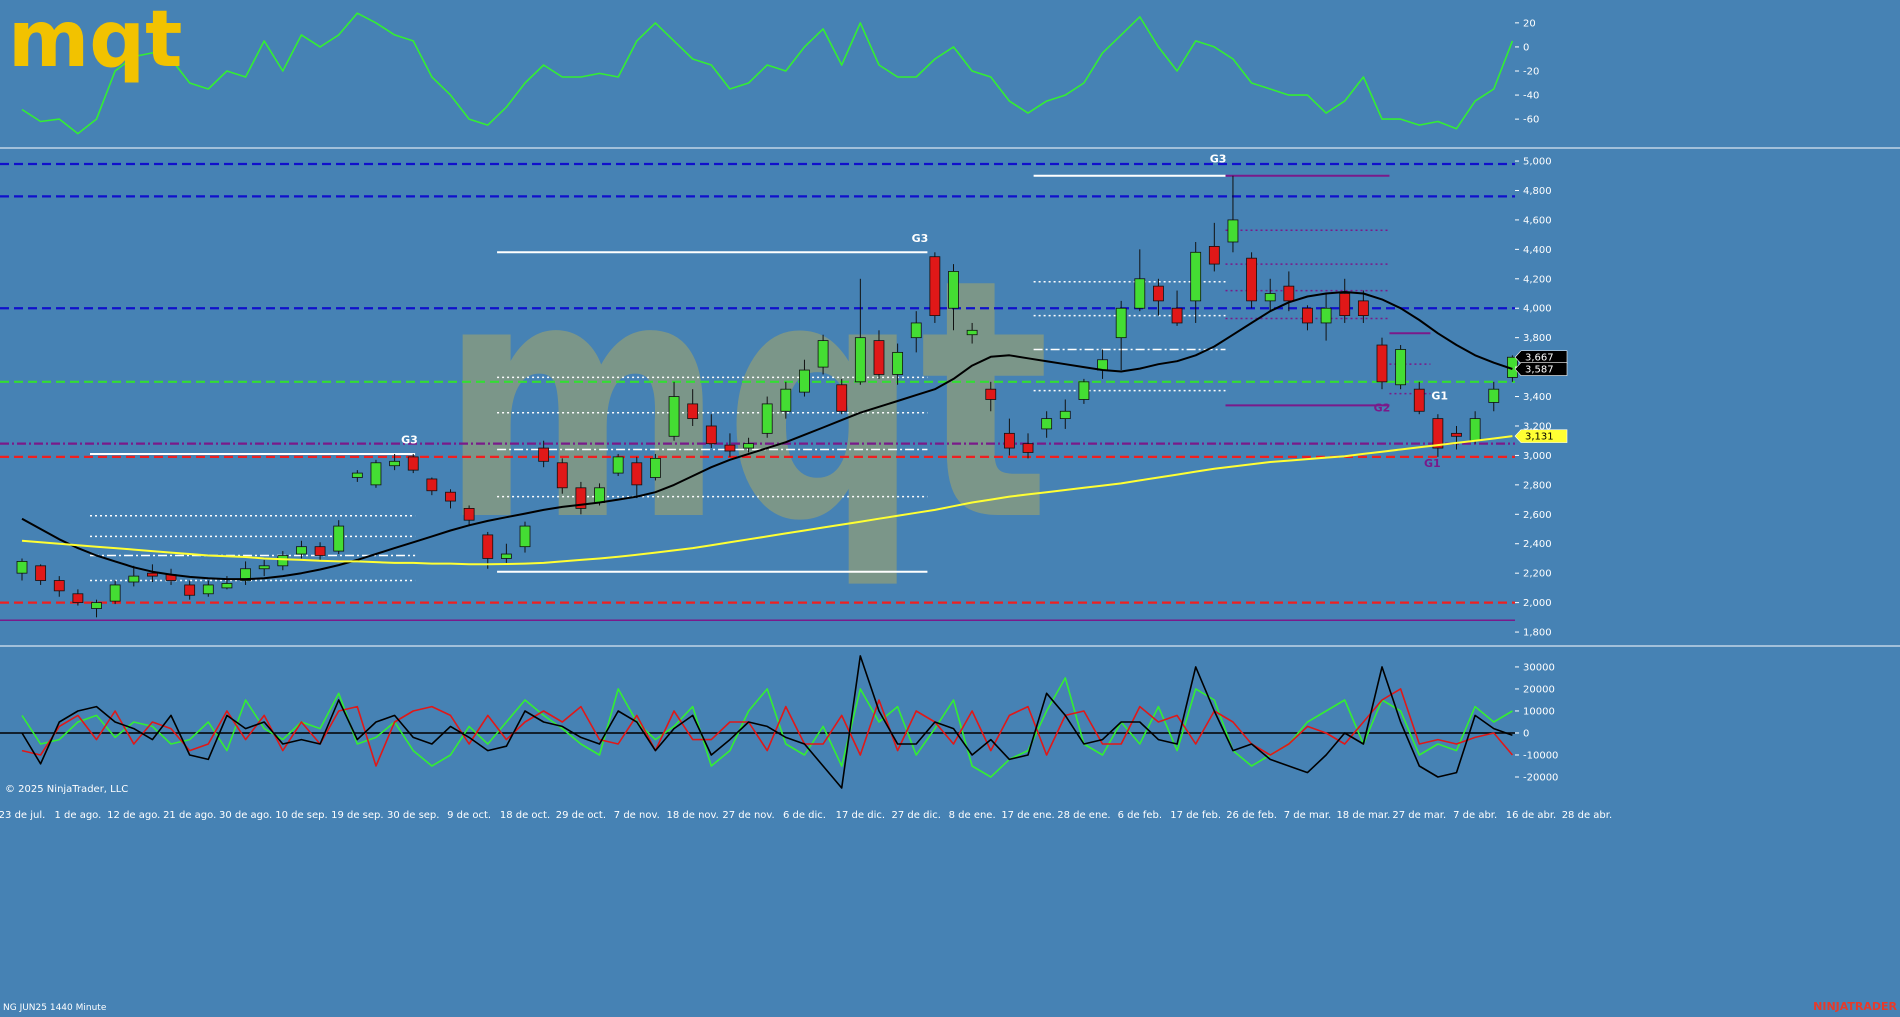  Describe the element at coordinates (916, 815) in the screenshot. I see `x-tick-label: 27 de dic.` at that location.